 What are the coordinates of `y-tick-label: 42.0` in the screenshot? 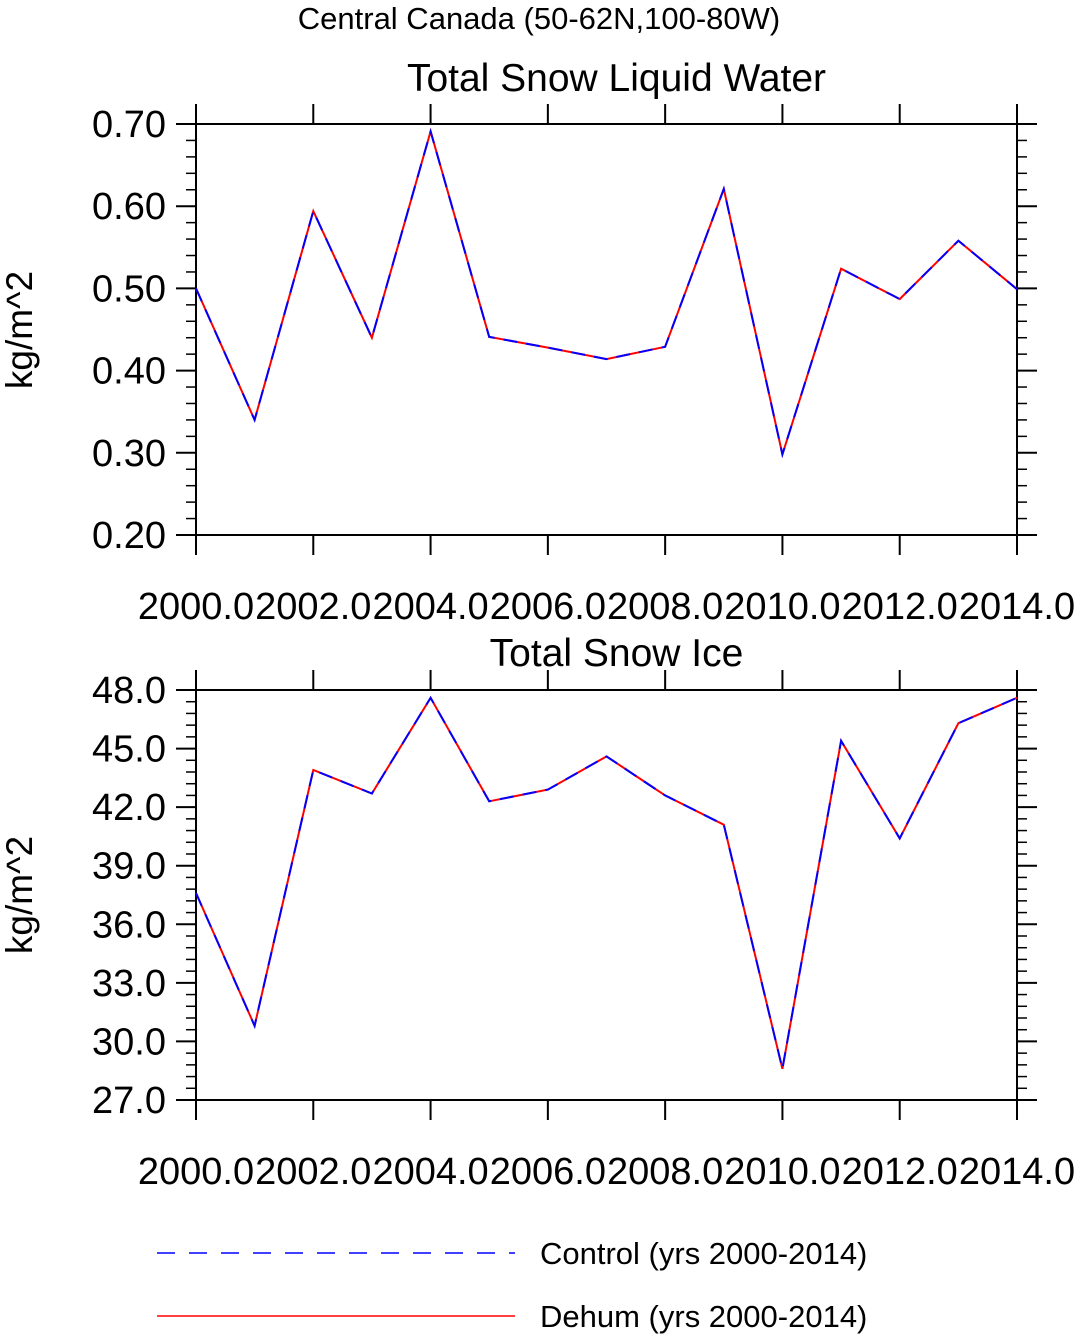 It's located at (129, 808).